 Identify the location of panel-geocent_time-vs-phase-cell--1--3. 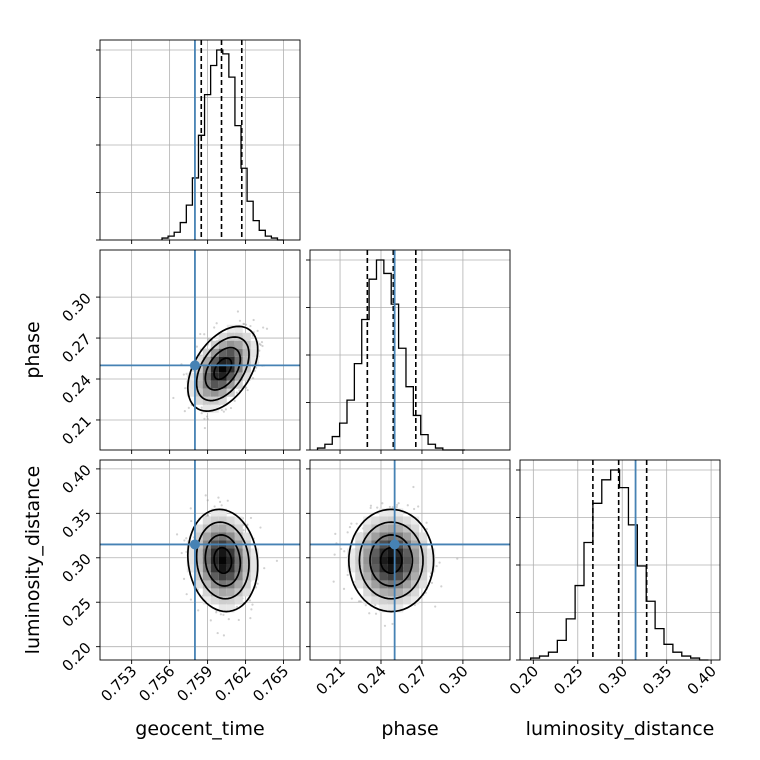
(214, 344).